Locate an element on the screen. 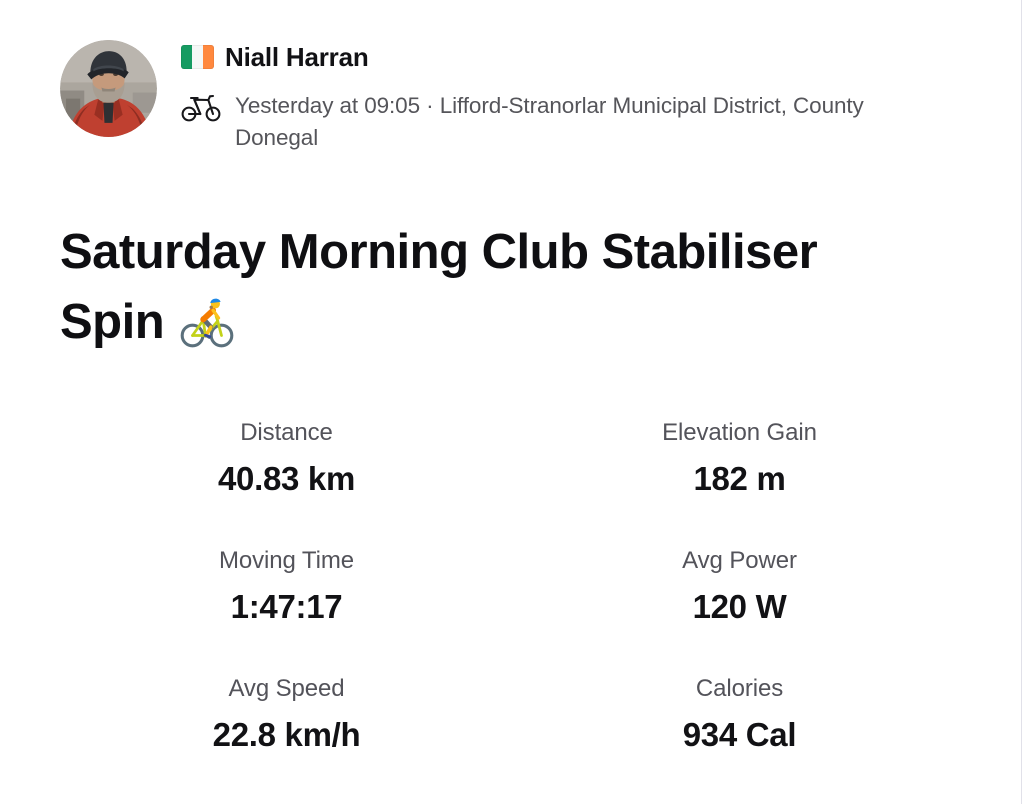  stat-value: 182 m is located at coordinates (739, 478).